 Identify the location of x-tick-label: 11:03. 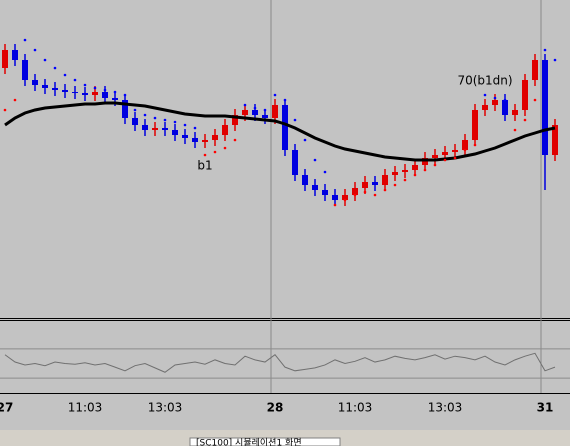
(85, 408).